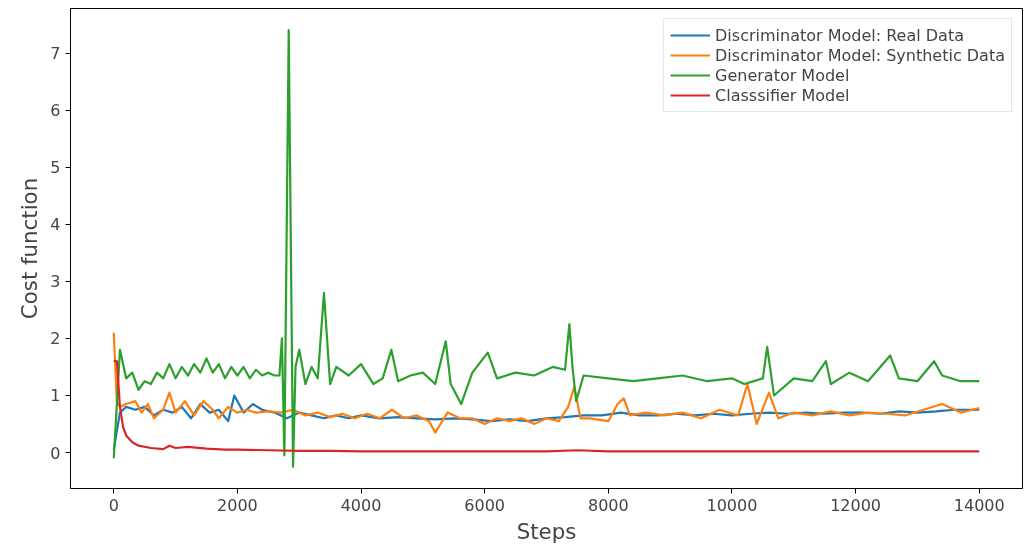  Describe the element at coordinates (55, 111) in the screenshot. I see `y-tick-label: 6` at that location.